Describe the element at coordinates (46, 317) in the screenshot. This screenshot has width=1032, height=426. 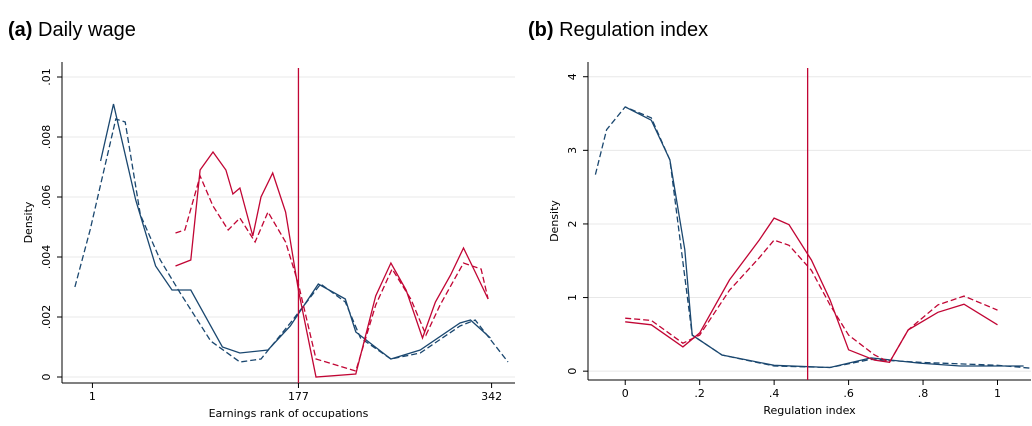
I see `y-tick-label: .002` at that location.